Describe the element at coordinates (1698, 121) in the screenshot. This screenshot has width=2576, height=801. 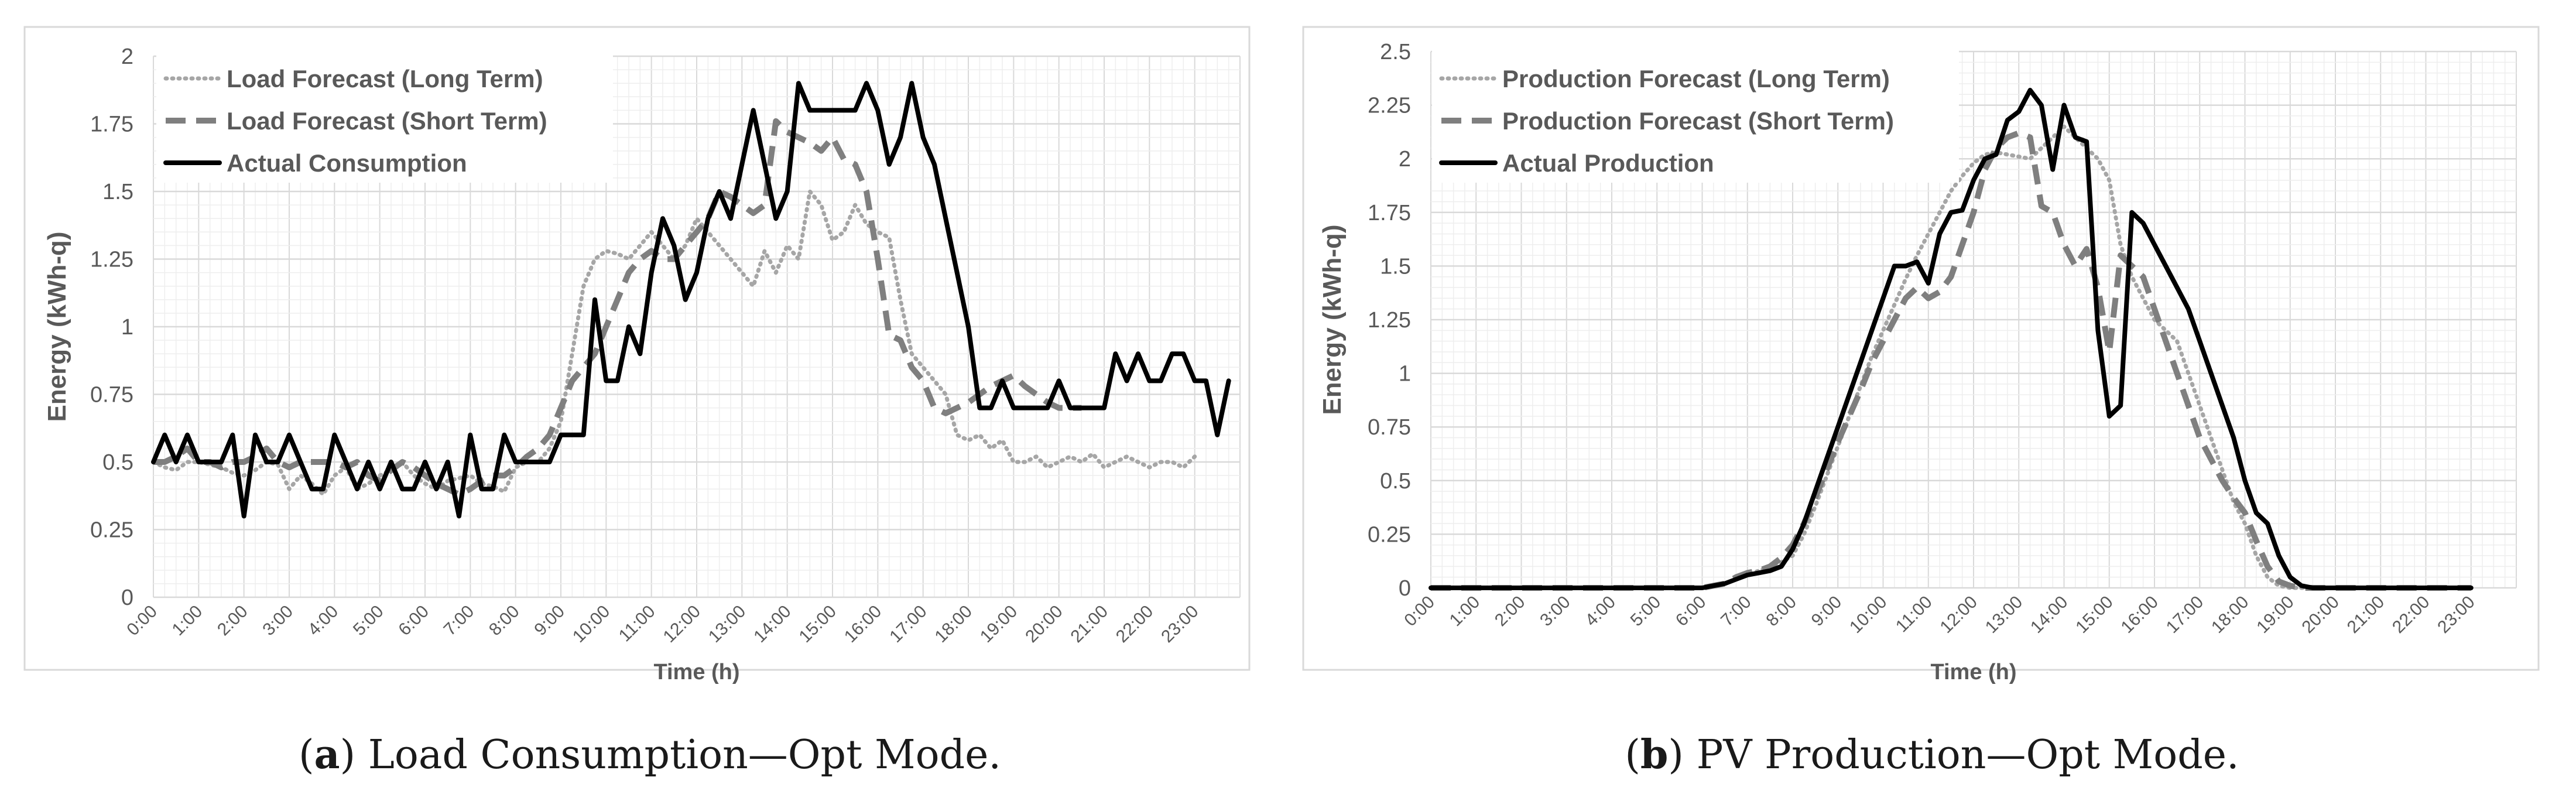
I see `legend-entry: Production Forecast (Short Term)` at that location.